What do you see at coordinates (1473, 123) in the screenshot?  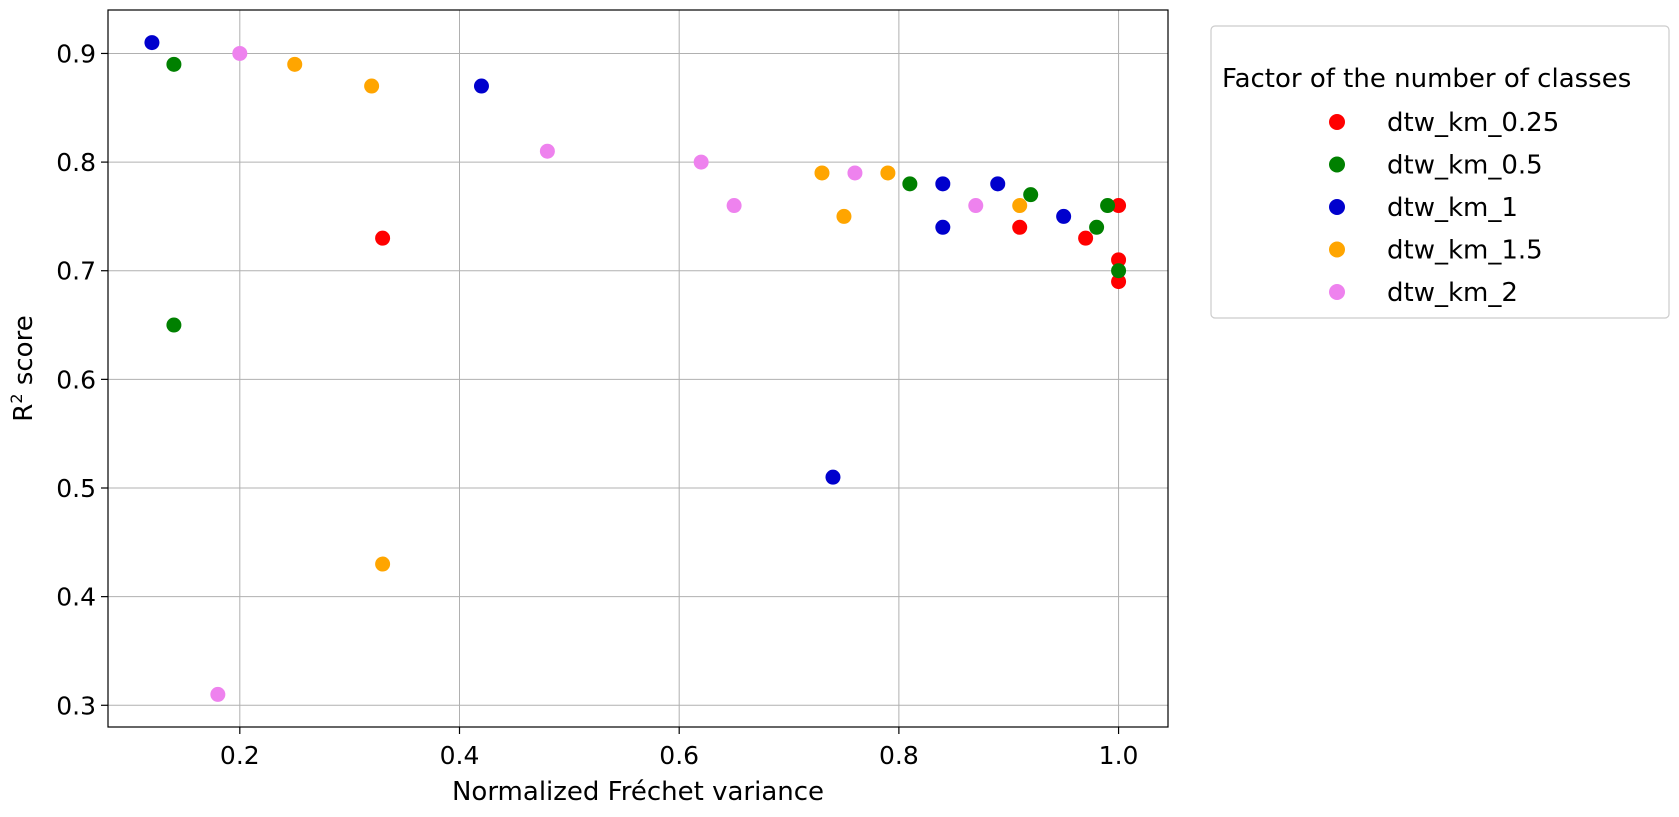 I see `legend-label: dtw_km_0.25` at bounding box center [1473, 123].